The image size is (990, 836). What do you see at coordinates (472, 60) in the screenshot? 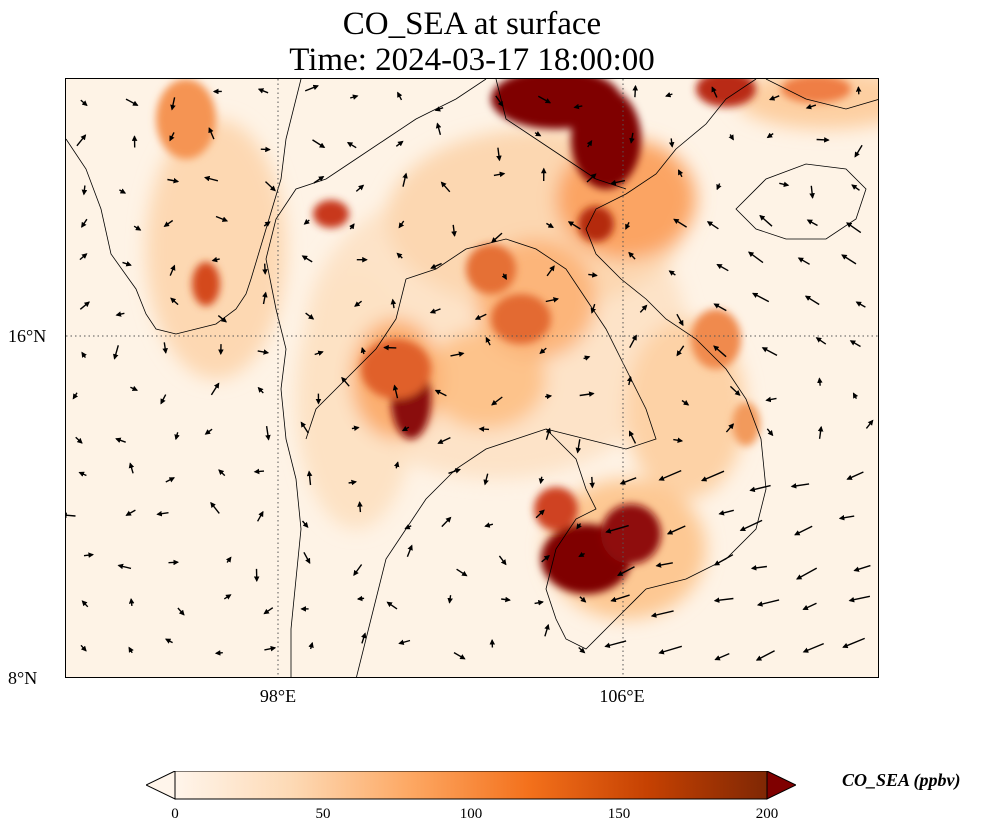
I see `map-subtitle-time: Time: 2024-03-17 18:00:00` at bounding box center [472, 60].